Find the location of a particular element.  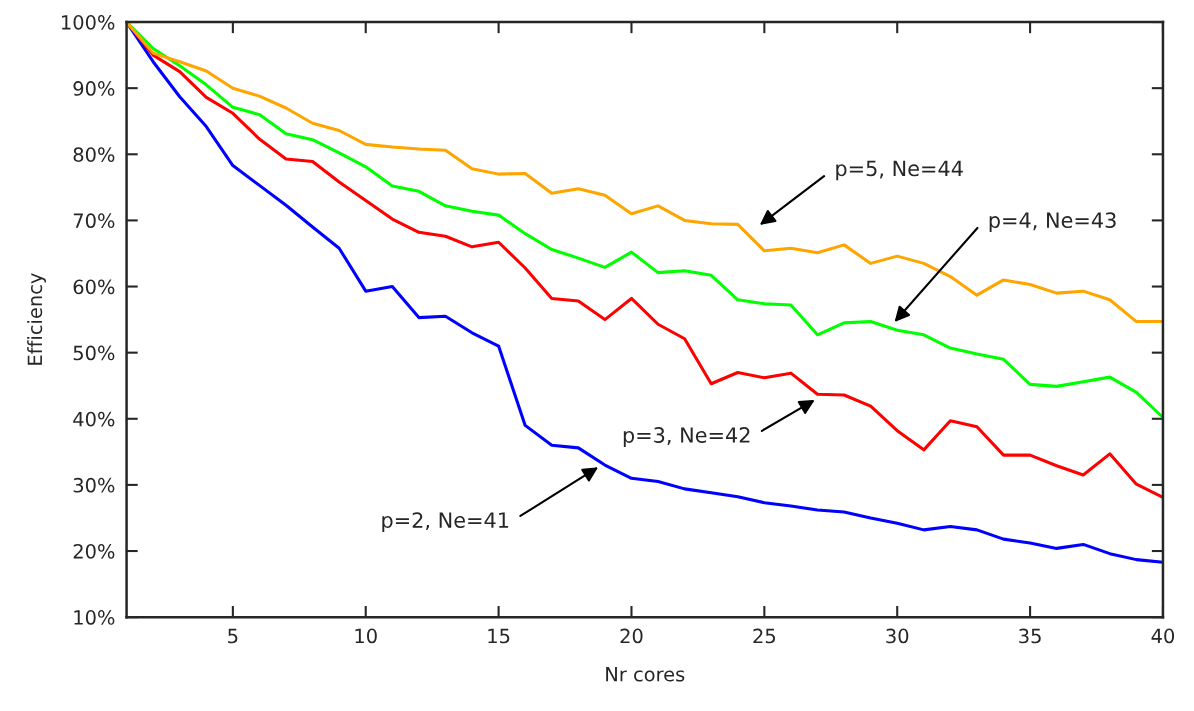

x-tick-label: 30 is located at coordinates (897, 636).